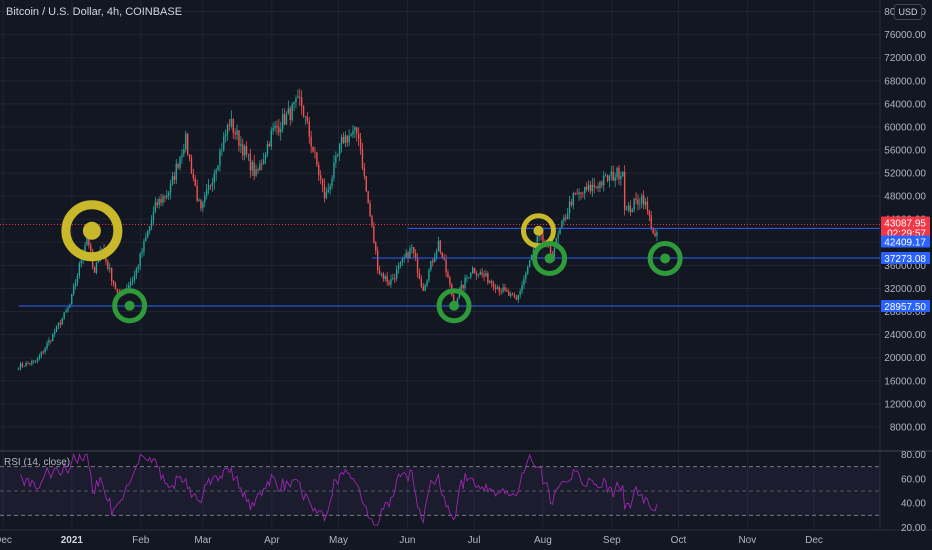 The width and height of the screenshot is (932, 550). What do you see at coordinates (141, 540) in the screenshot?
I see `time-axis-label: Feb` at bounding box center [141, 540].